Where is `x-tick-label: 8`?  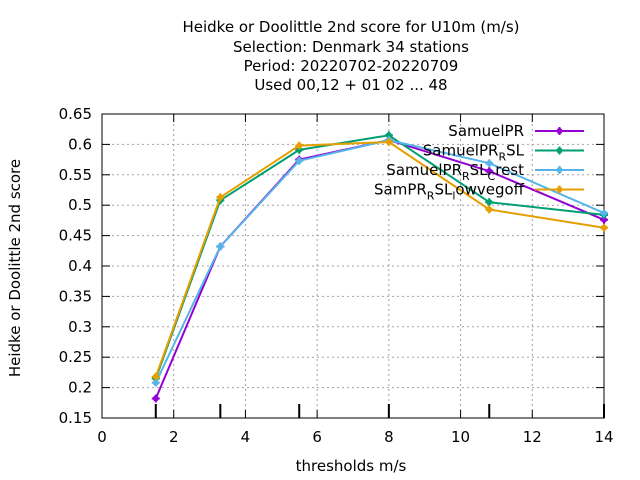
x-tick-label: 8 is located at coordinates (389, 437).